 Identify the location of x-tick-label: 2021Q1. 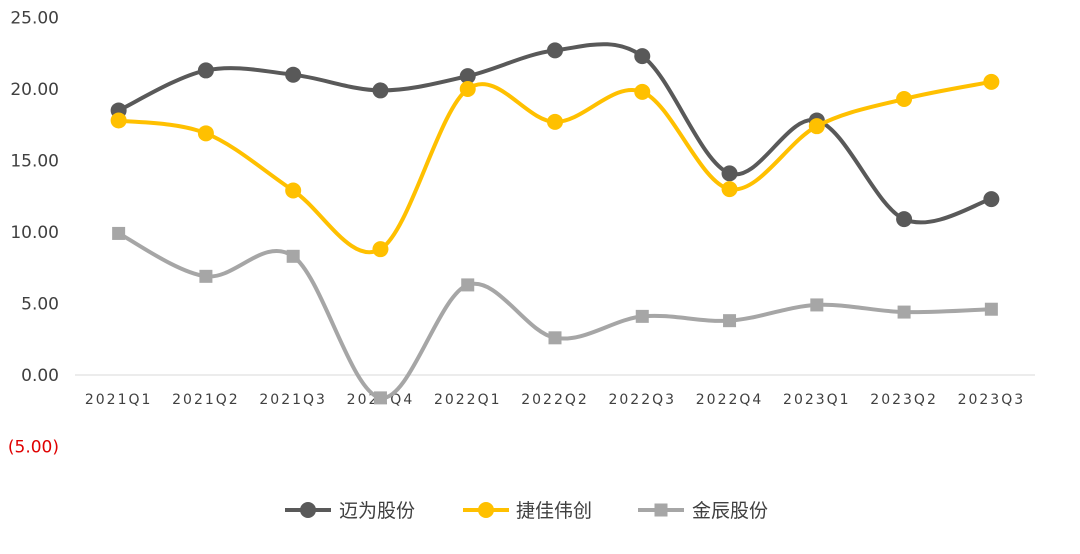
(119, 400).